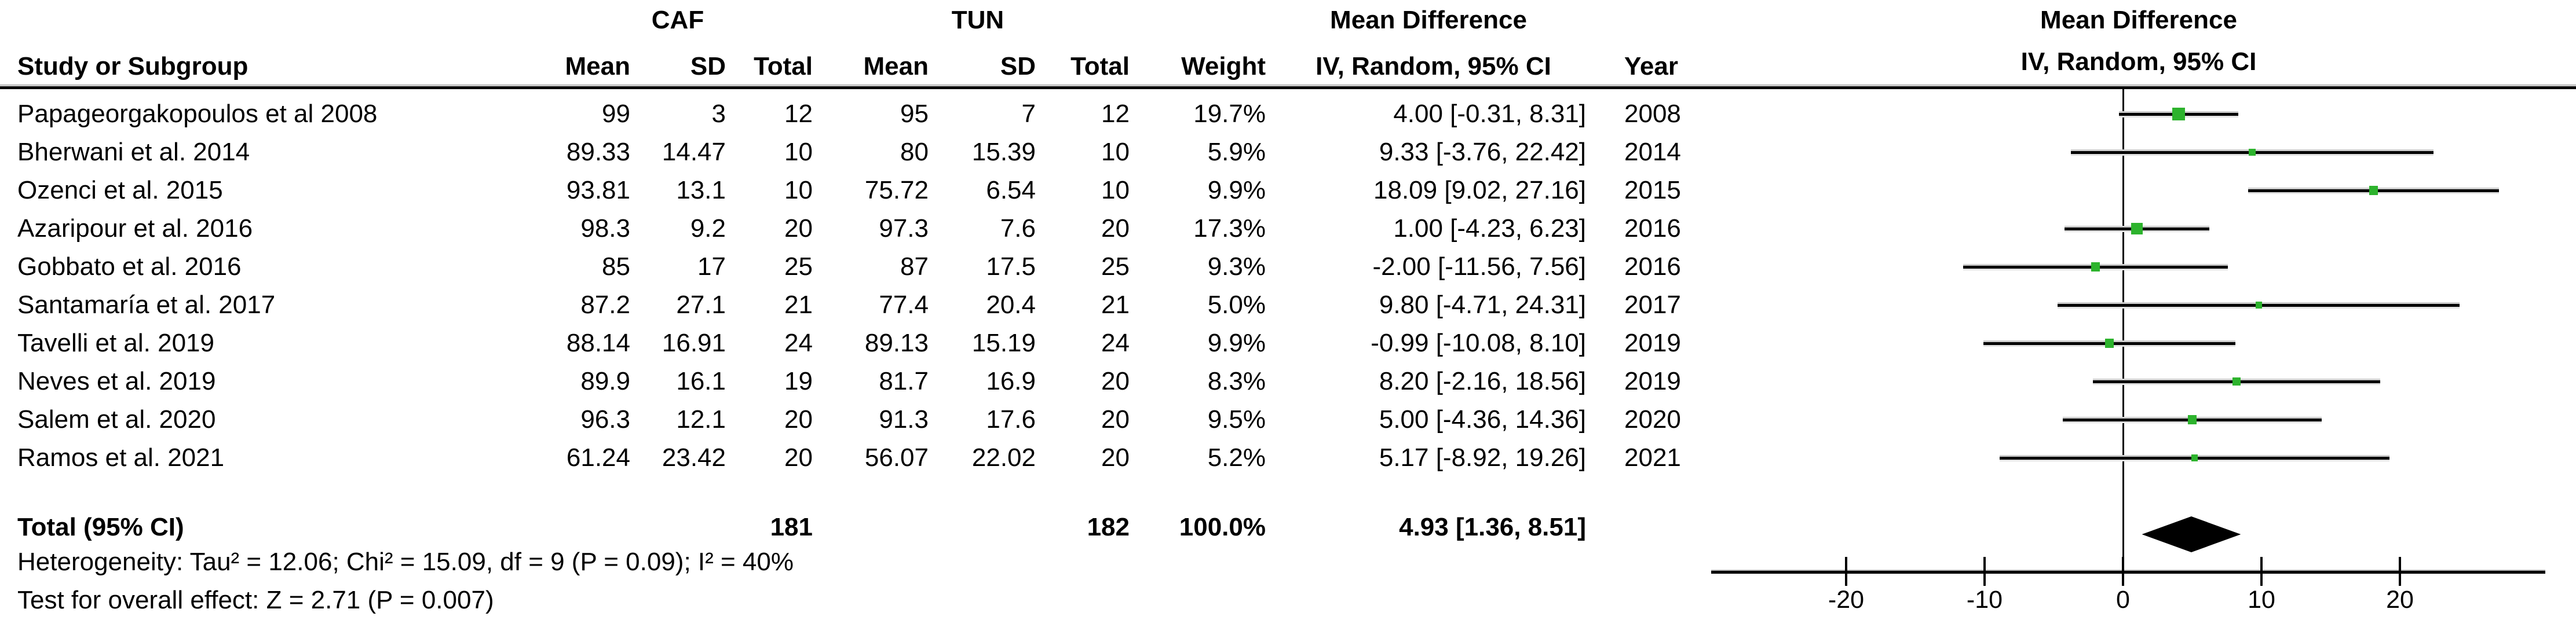  What do you see at coordinates (1653, 266) in the screenshot?
I see `year: 2016` at bounding box center [1653, 266].